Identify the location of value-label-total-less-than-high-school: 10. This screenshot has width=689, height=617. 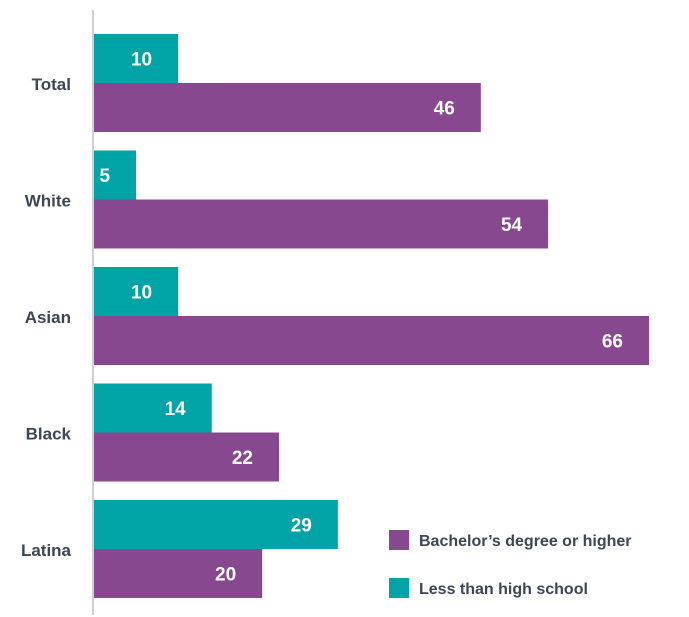
(141, 60).